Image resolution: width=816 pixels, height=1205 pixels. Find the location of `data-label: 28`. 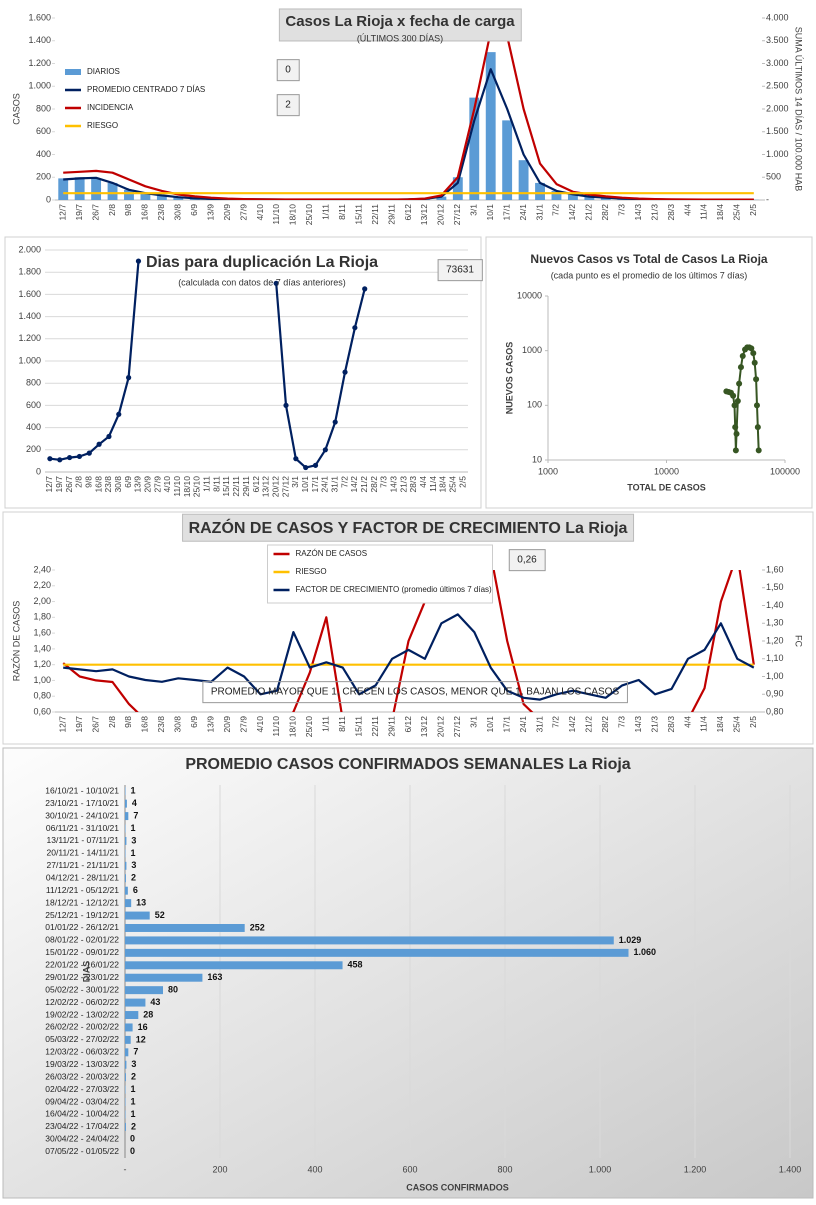

data-label: 28 is located at coordinates (148, 1014).